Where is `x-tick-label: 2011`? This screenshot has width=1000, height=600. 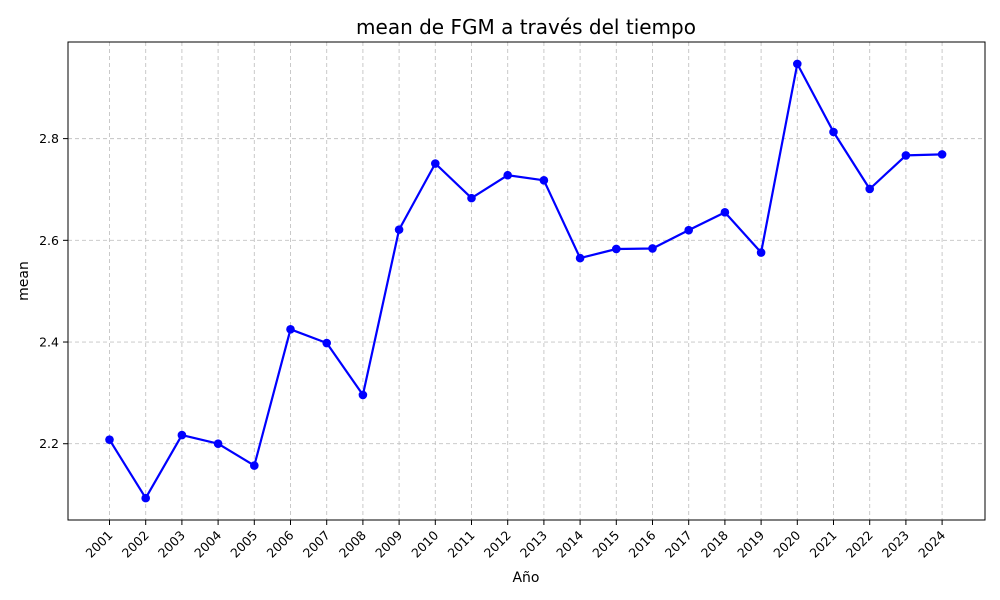
x-tick-label: 2011 is located at coordinates (461, 544).